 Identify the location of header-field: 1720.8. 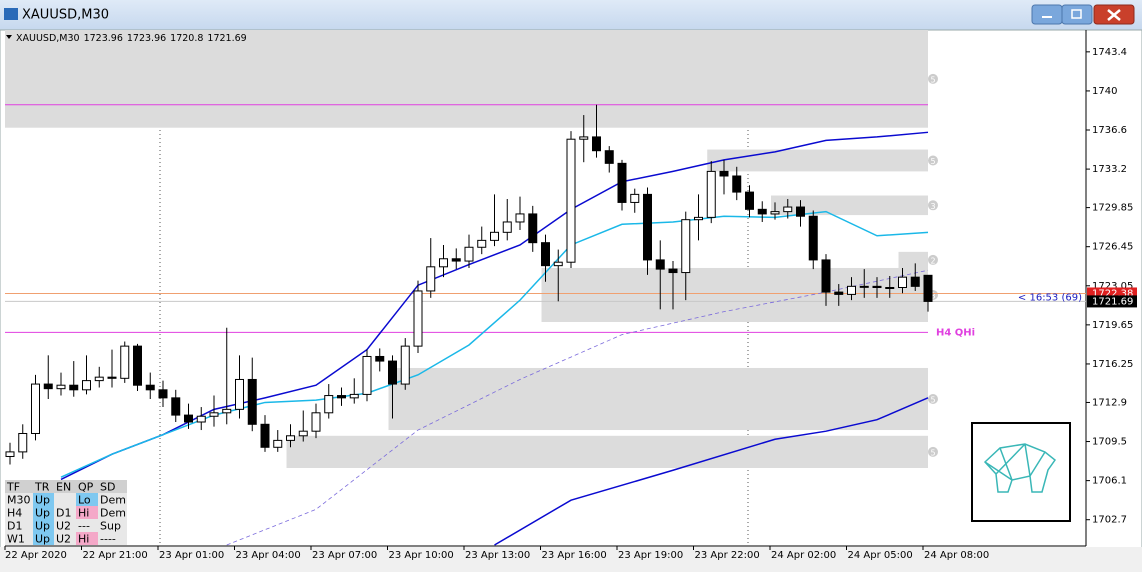
(186, 38).